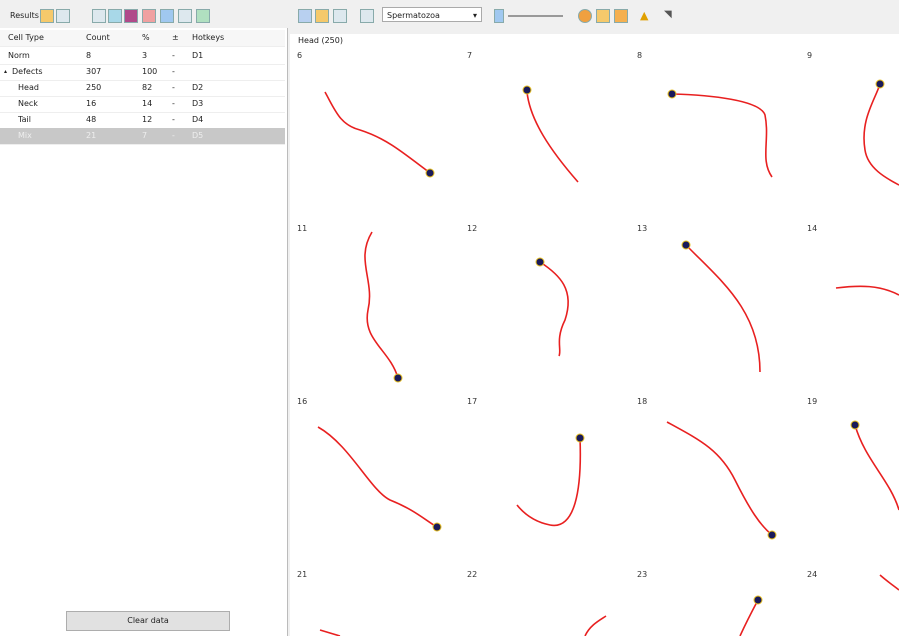 The image size is (899, 636). Describe the element at coordinates (469, 55) in the screenshot. I see `cell-index: 7` at that location.